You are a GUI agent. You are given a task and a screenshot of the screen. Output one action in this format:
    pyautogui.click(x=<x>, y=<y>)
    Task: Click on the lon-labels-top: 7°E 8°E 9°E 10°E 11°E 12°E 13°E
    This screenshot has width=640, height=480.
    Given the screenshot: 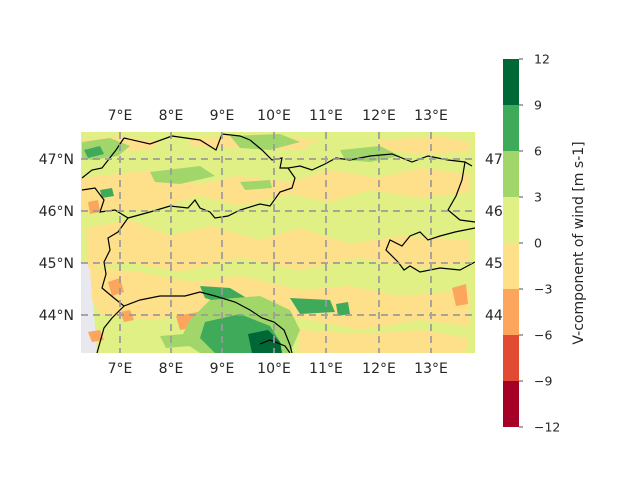 What is the action you would take?
    pyautogui.click(x=278, y=116)
    